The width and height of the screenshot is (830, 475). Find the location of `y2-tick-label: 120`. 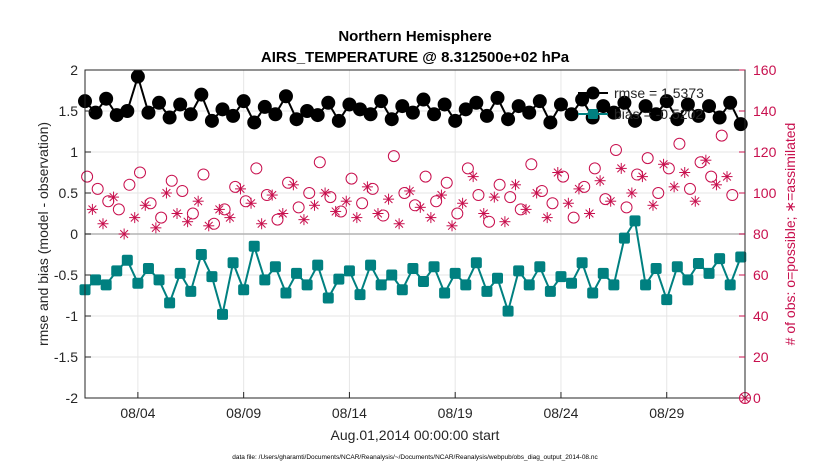

y2-tick-label: 120 is located at coordinates (765, 152).